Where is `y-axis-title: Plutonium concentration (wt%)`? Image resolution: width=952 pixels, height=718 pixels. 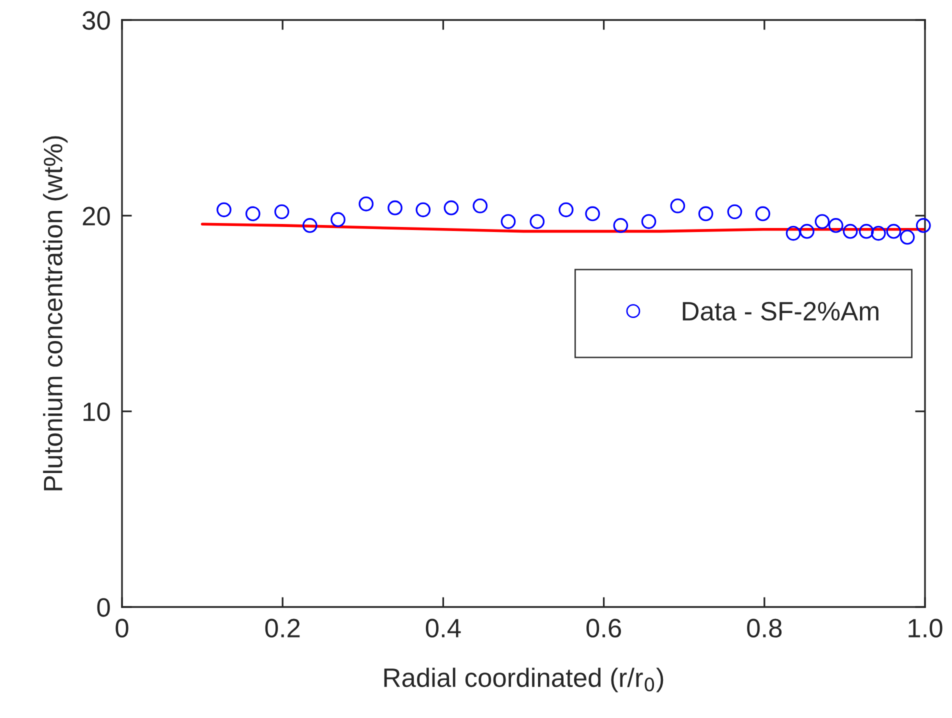 y-axis-title: Plutonium concentration (wt%) is located at coordinates (55, 313).